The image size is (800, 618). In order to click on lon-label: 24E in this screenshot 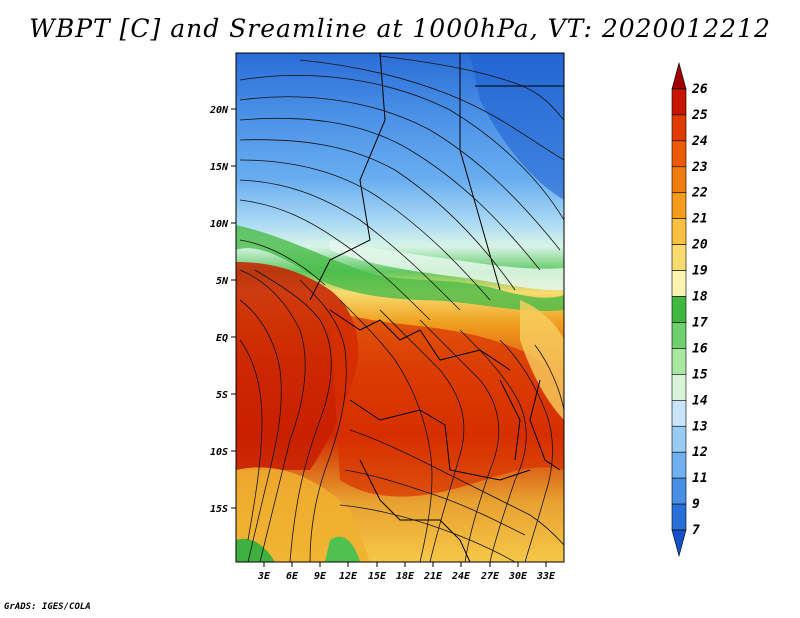, I will do `click(461, 576)`.